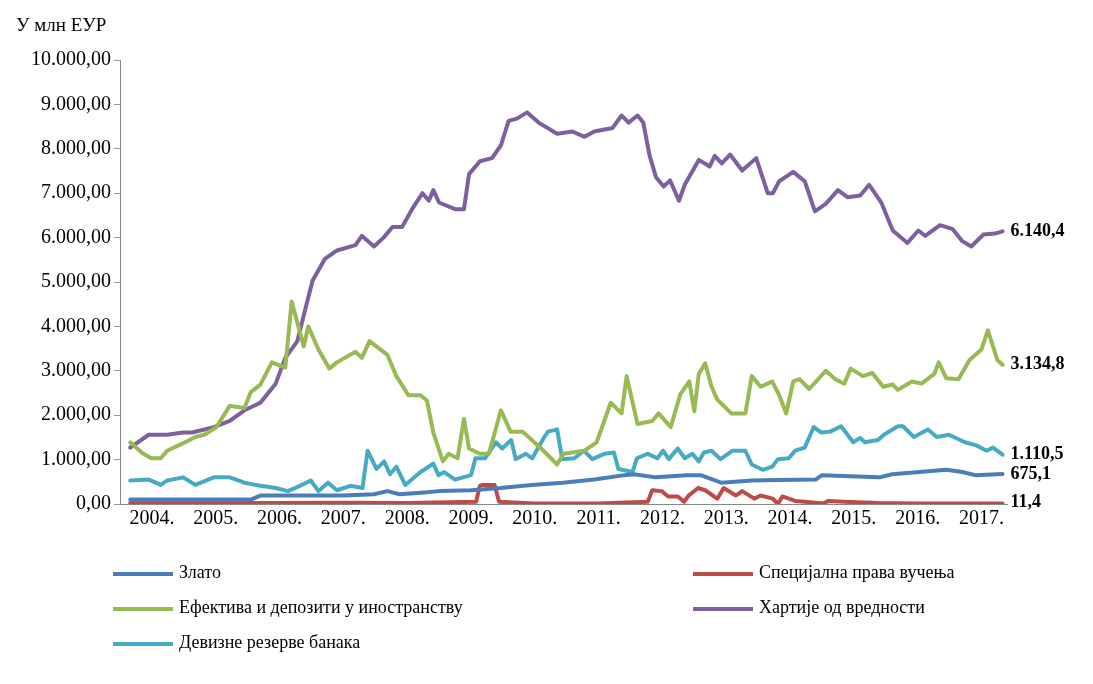  What do you see at coordinates (61, 25) in the screenshot?
I see `y-axis-title: У млн ЕУР` at bounding box center [61, 25].